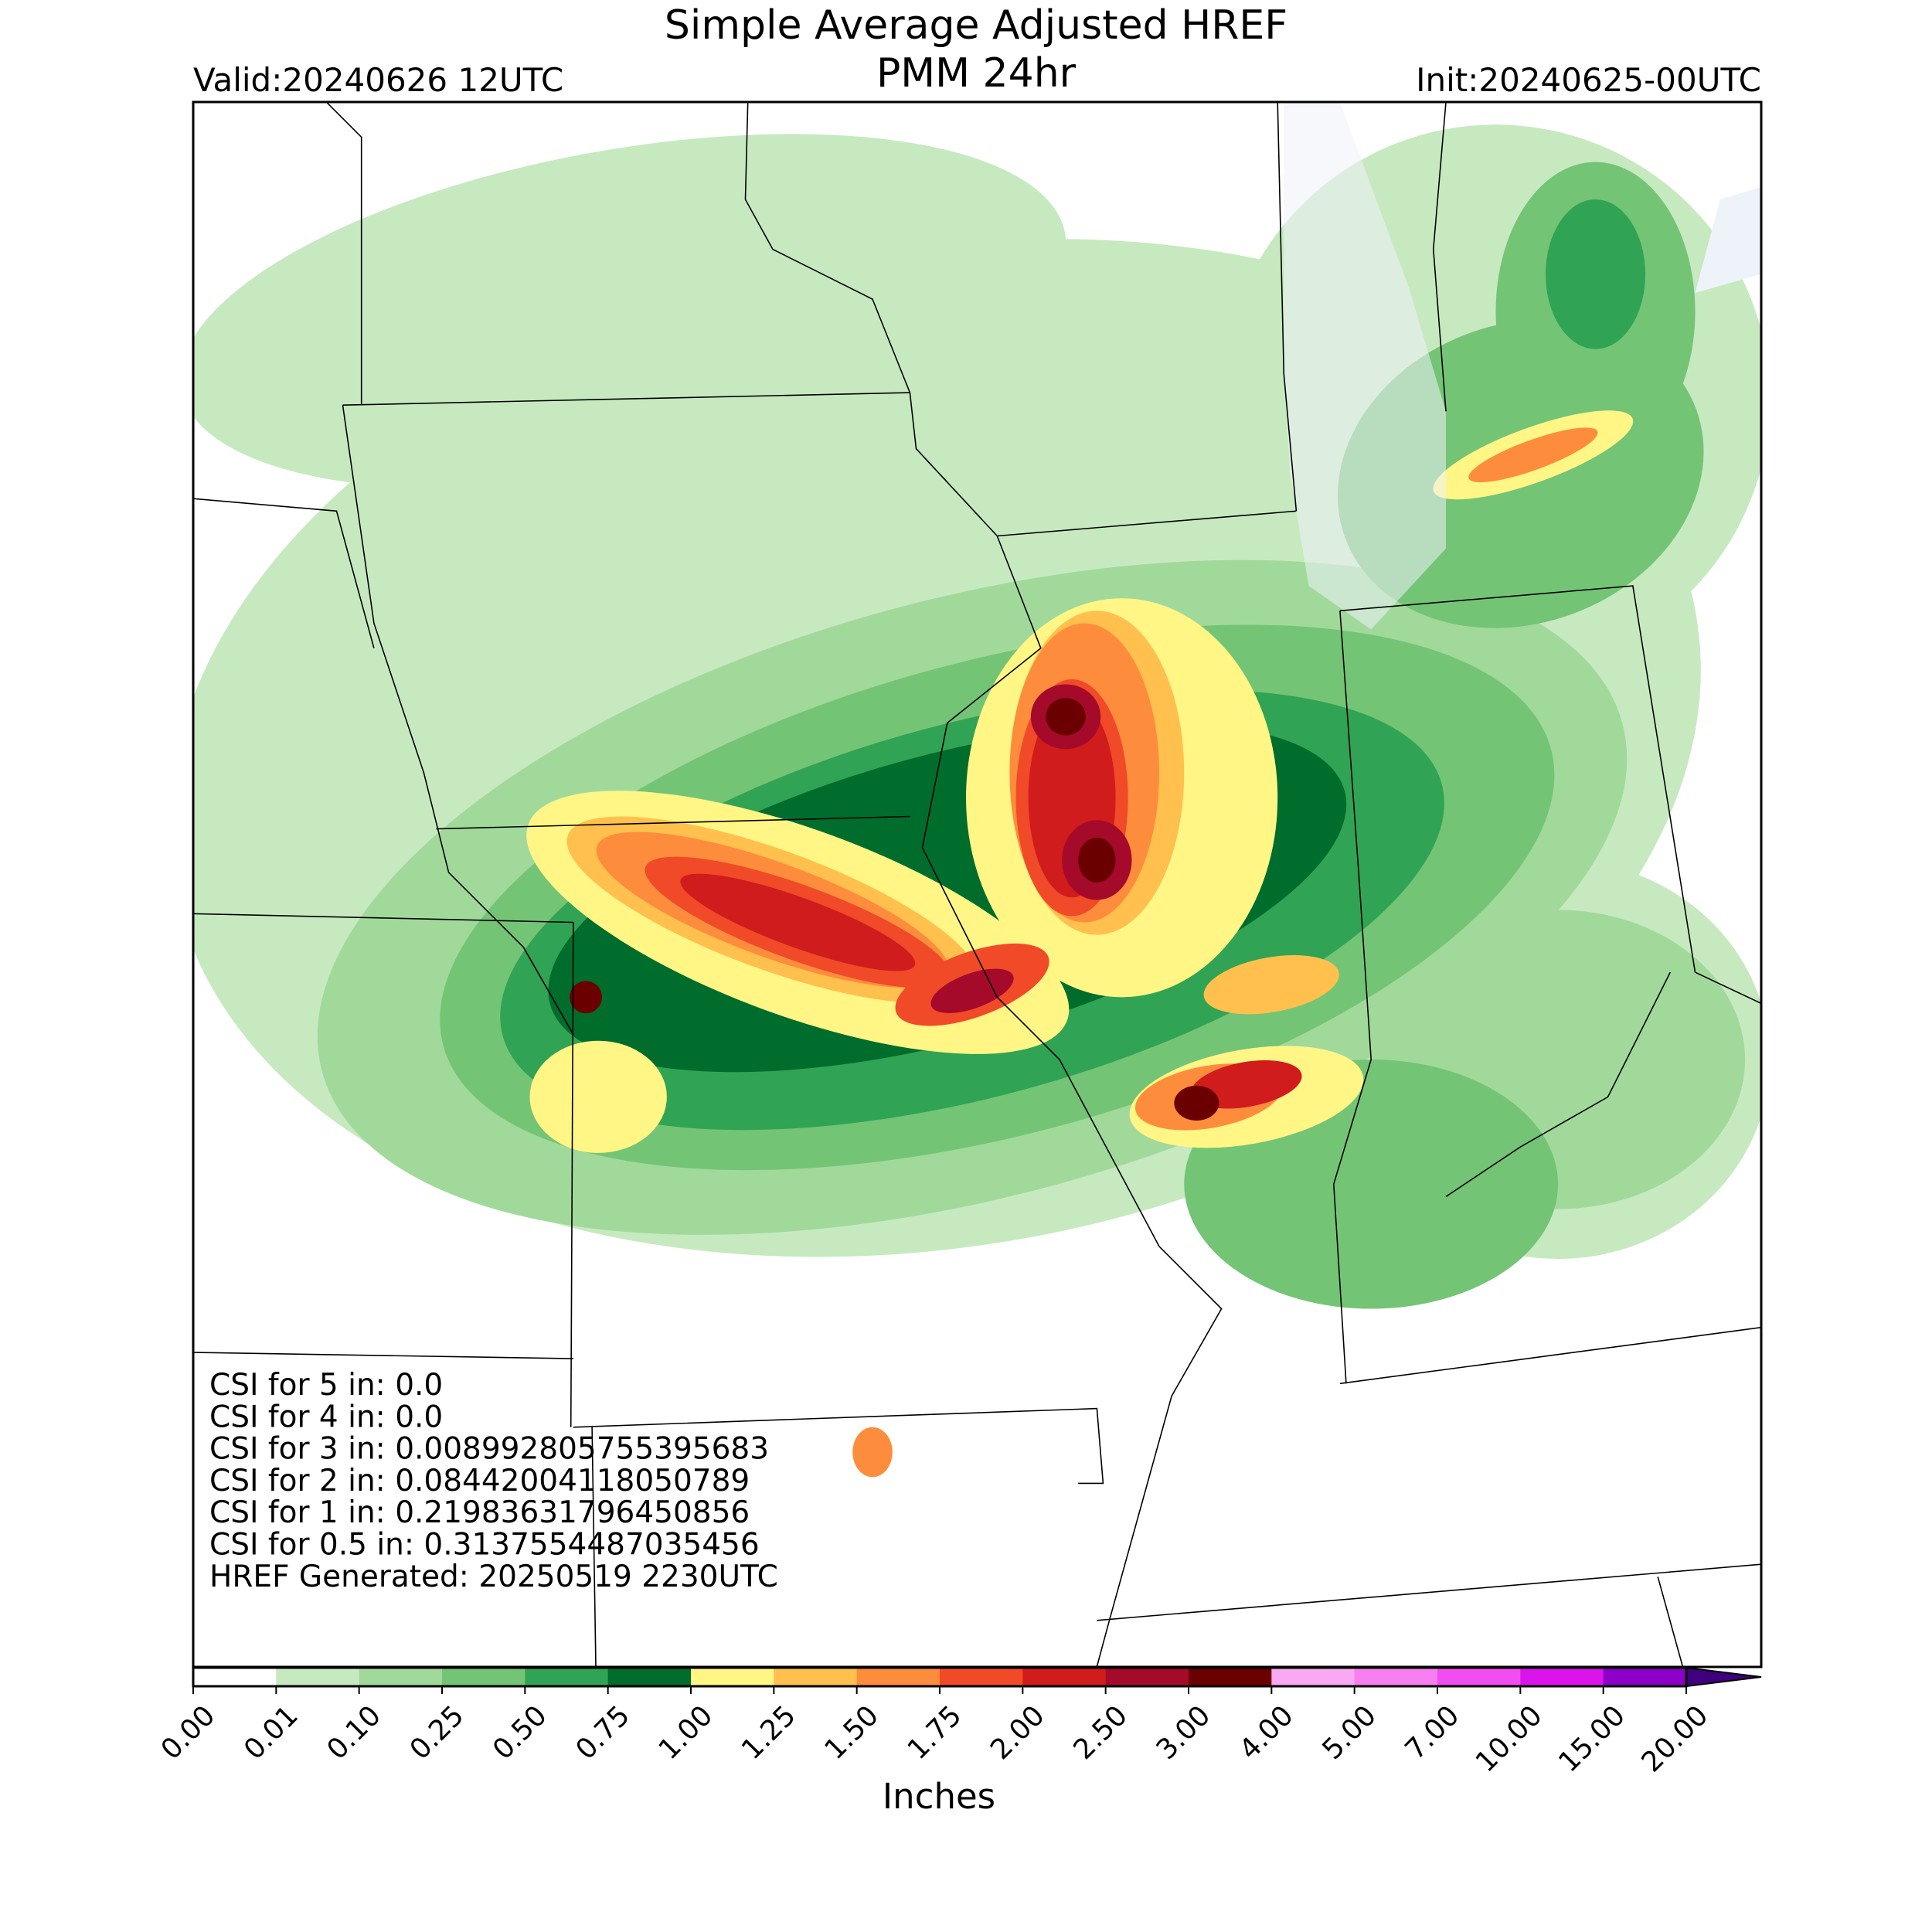 Image resolution: width=1932 pixels, height=1932 pixels. I want to click on colorbar-tick-label: 5.00, so click(1349, 1732).